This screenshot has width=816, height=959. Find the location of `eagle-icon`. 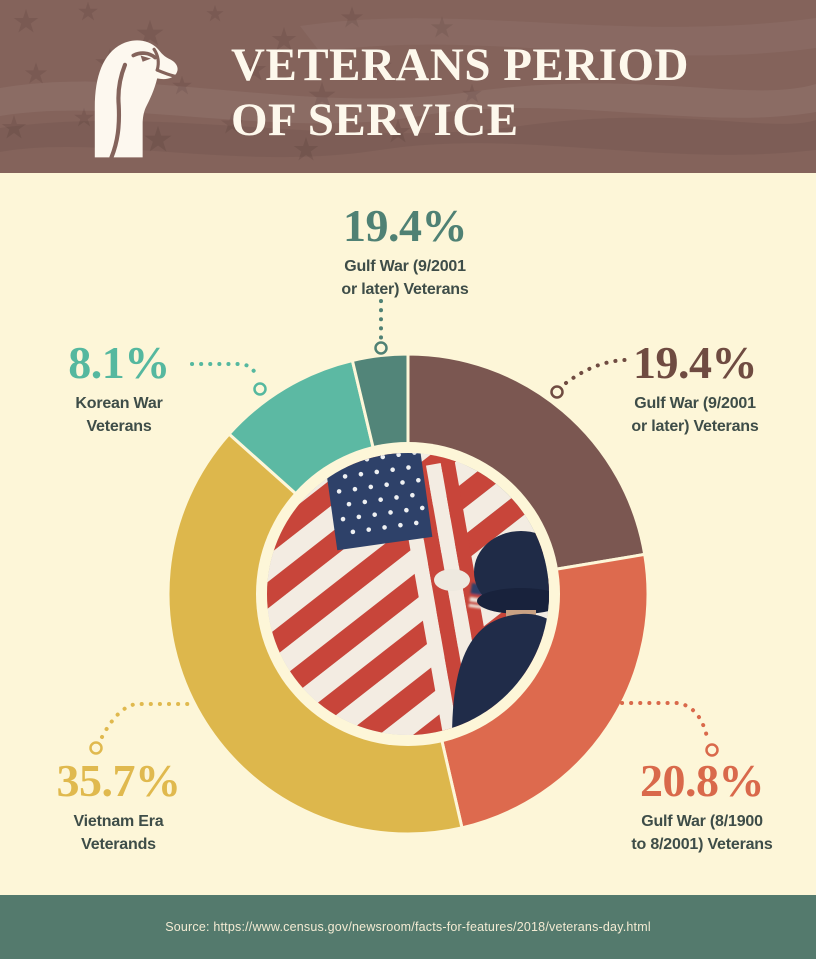

eagle-icon is located at coordinates (136, 99).